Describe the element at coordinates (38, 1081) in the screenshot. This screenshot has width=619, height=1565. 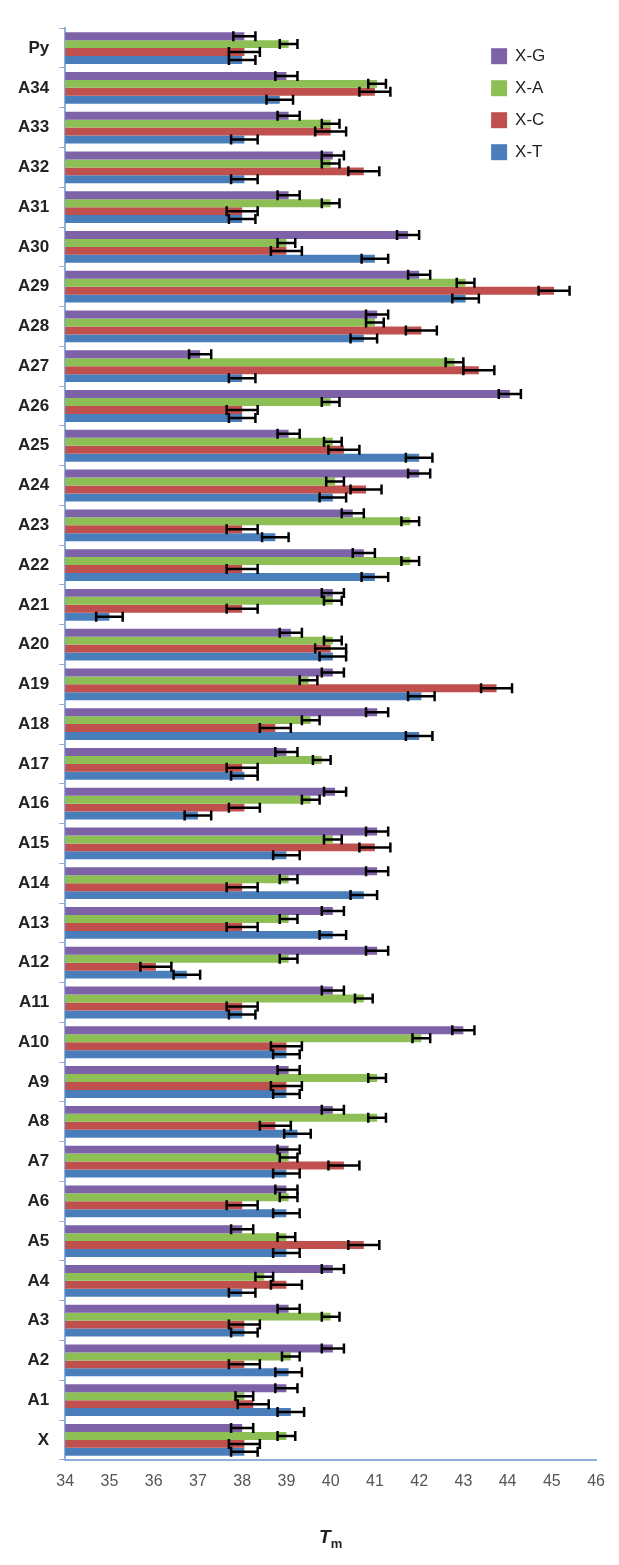
I see `y-tick-label: A9` at that location.